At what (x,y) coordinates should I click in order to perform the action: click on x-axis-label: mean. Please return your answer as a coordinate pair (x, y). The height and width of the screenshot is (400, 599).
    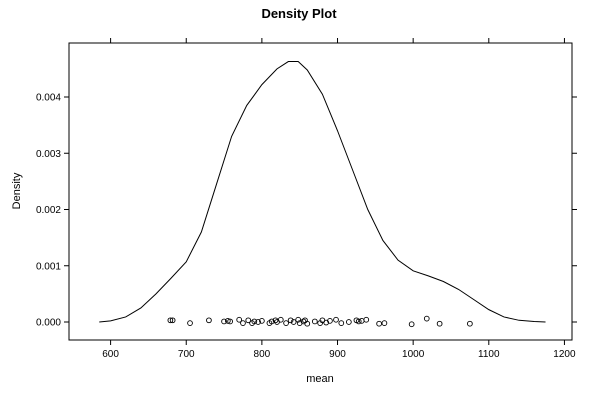
    Looking at the image, I should click on (320, 379).